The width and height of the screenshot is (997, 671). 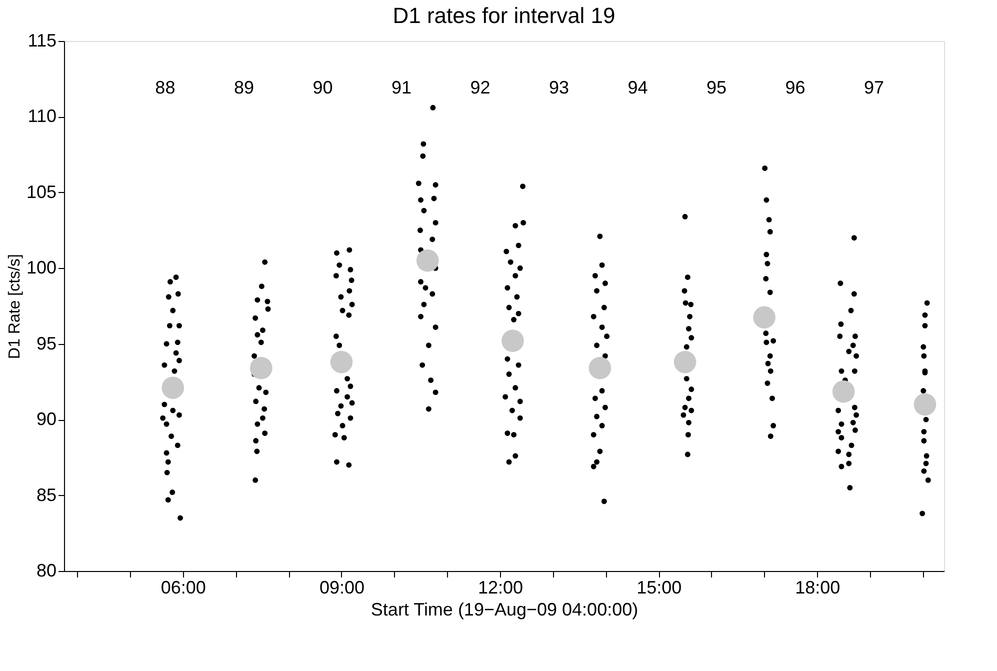 What do you see at coordinates (874, 88) in the screenshot?
I see `annotation: 97` at bounding box center [874, 88].